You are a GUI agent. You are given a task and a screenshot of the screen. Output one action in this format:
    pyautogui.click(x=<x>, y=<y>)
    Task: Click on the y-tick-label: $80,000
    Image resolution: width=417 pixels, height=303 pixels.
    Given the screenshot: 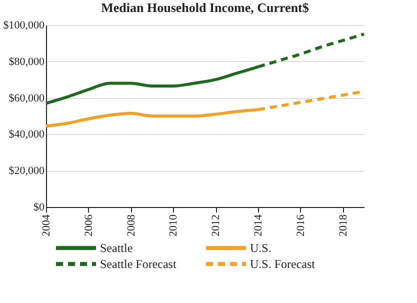 What is the action you would take?
    pyautogui.click(x=26, y=62)
    